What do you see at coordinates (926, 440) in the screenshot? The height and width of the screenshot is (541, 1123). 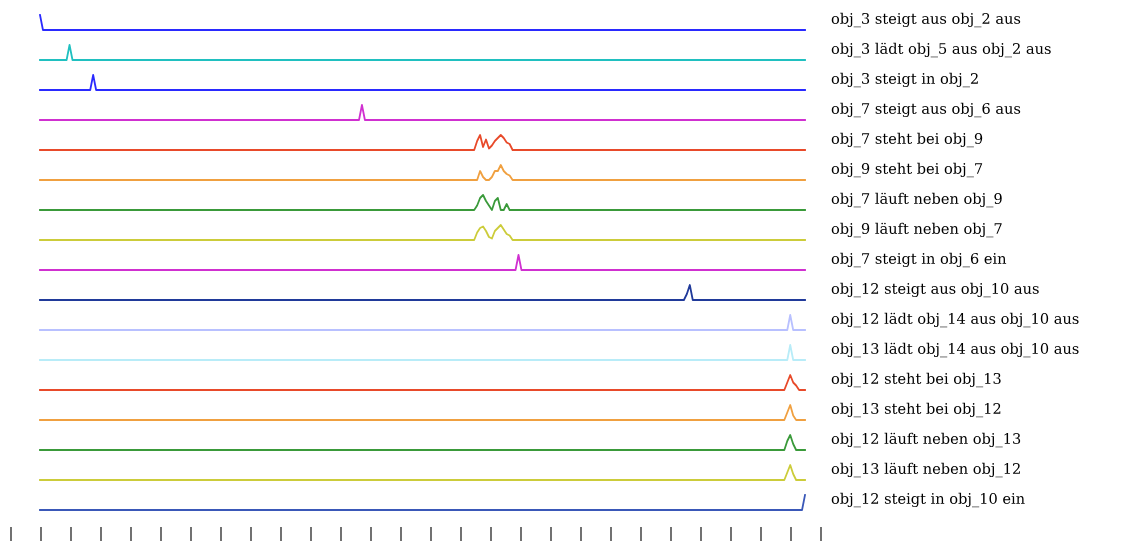 I see `series-label: obj_12 läuft neben obj_13` at bounding box center [926, 440].